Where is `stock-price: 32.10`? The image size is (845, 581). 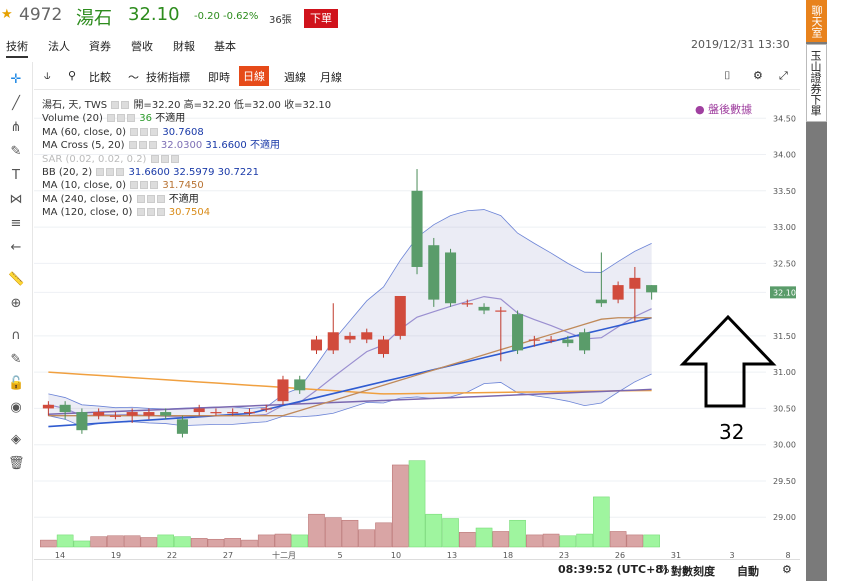
stock-price: 32.10 is located at coordinates (154, 14).